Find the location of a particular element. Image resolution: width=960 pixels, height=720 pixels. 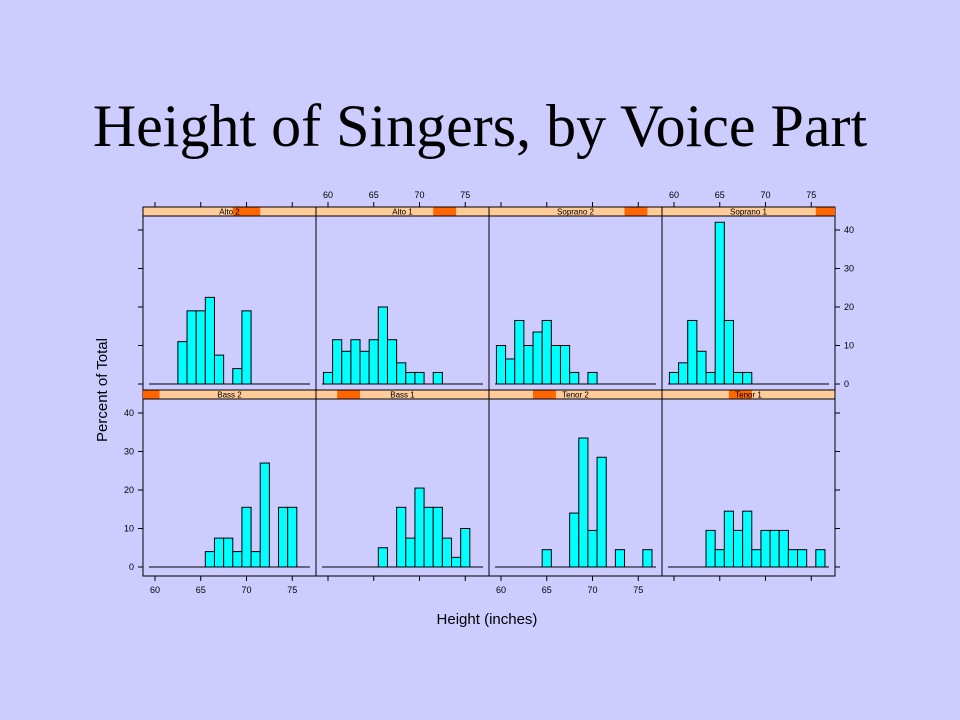

strip-label: Tenor 1 is located at coordinates (748, 395).